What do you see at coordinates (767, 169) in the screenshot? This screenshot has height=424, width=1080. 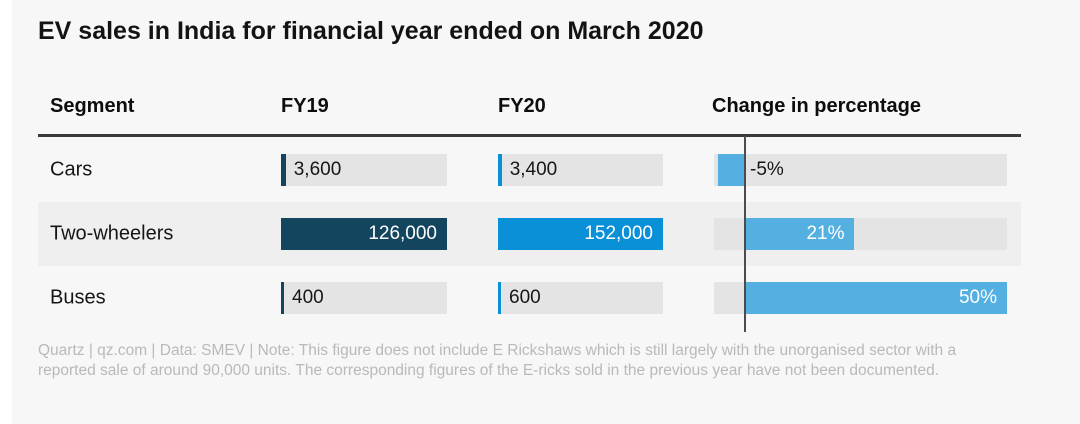 I see `bar-value-label: -5%` at bounding box center [767, 169].